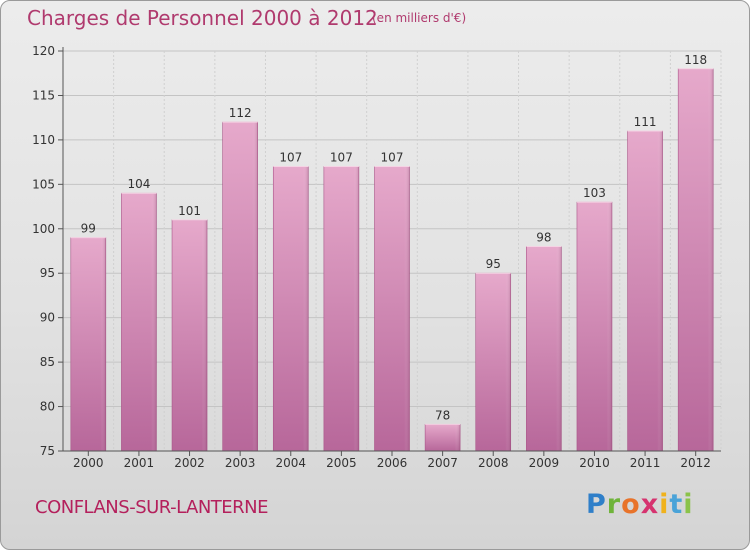 Image resolution: width=750 pixels, height=550 pixels. Describe the element at coordinates (47, 451) in the screenshot. I see `y-tick-label: 75` at that location.